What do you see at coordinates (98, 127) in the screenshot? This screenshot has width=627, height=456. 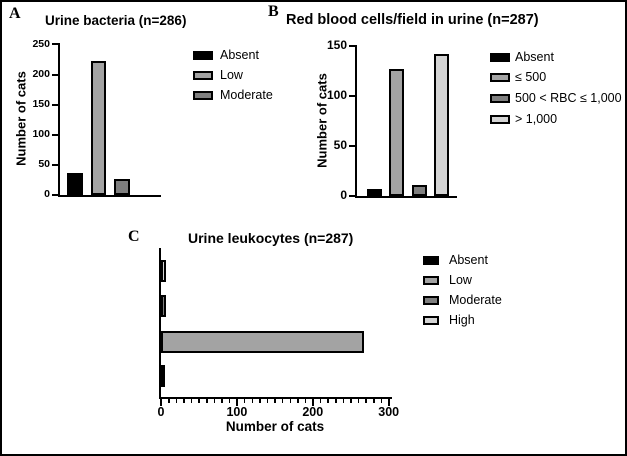 I see `bar-a-low` at bounding box center [98, 127].